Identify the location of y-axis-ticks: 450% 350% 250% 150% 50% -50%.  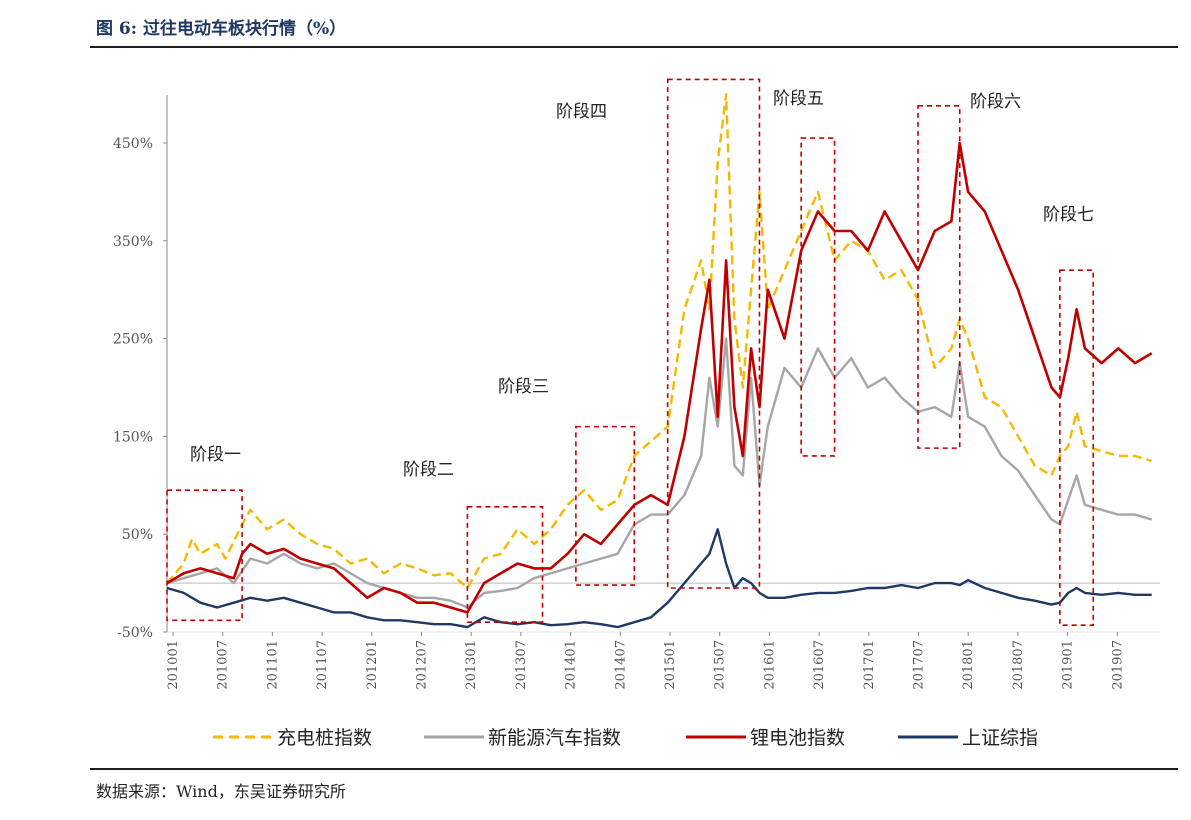
(140, 388).